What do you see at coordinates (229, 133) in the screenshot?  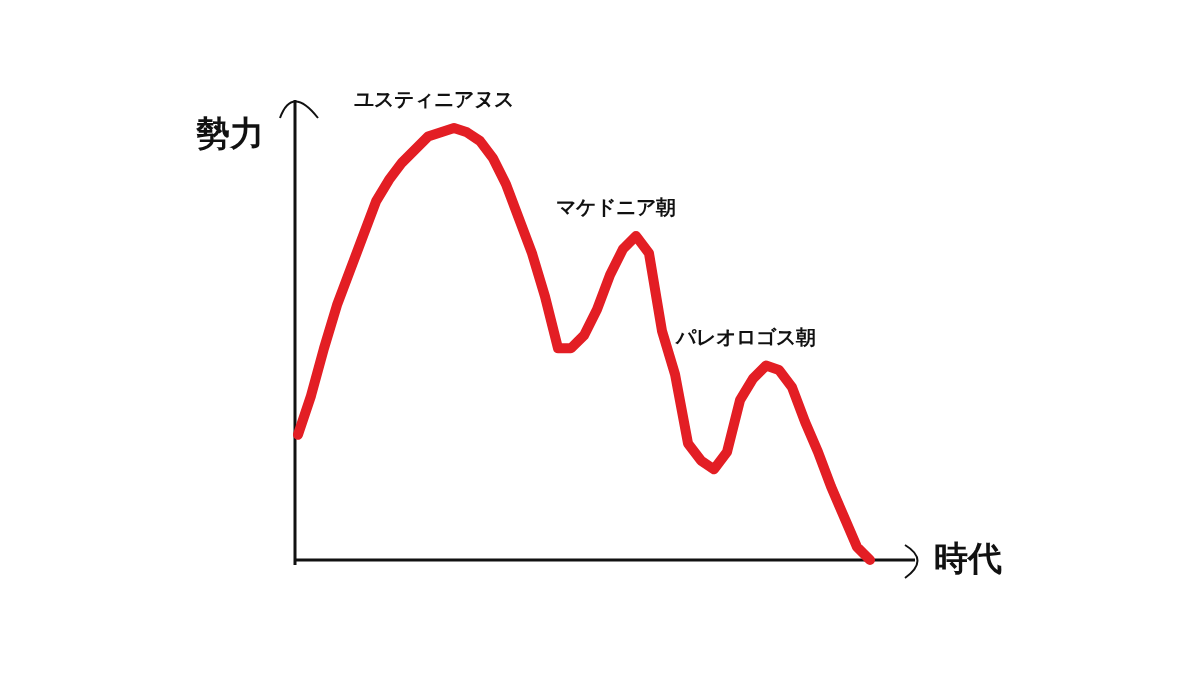 I see `y-axis-title: 勢力` at bounding box center [229, 133].